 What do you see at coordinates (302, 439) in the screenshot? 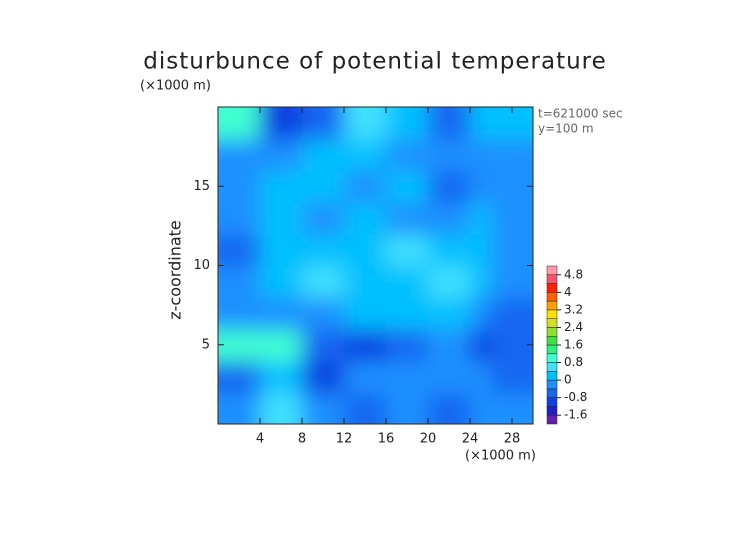
I see `x-tick-label: 8` at bounding box center [302, 439].